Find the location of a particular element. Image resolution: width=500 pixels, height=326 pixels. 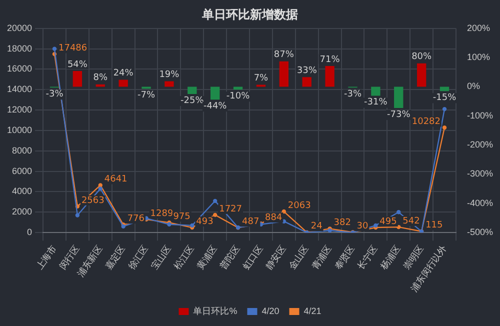

data-label: 382 is located at coordinates (342, 223).